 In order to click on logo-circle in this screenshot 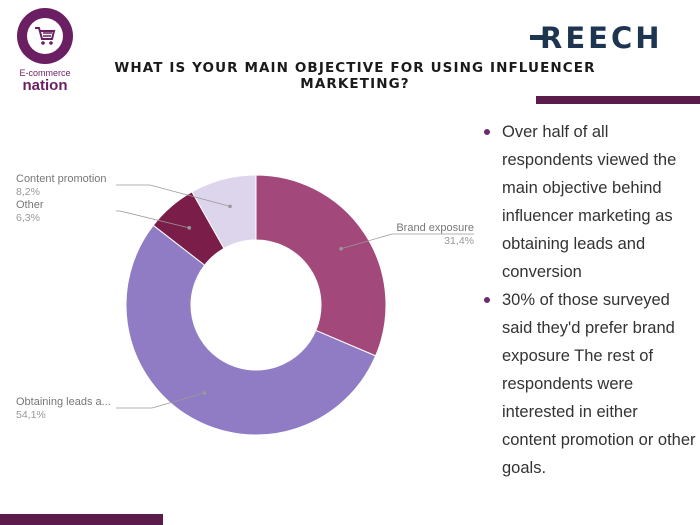, I will do `click(45, 36)`.